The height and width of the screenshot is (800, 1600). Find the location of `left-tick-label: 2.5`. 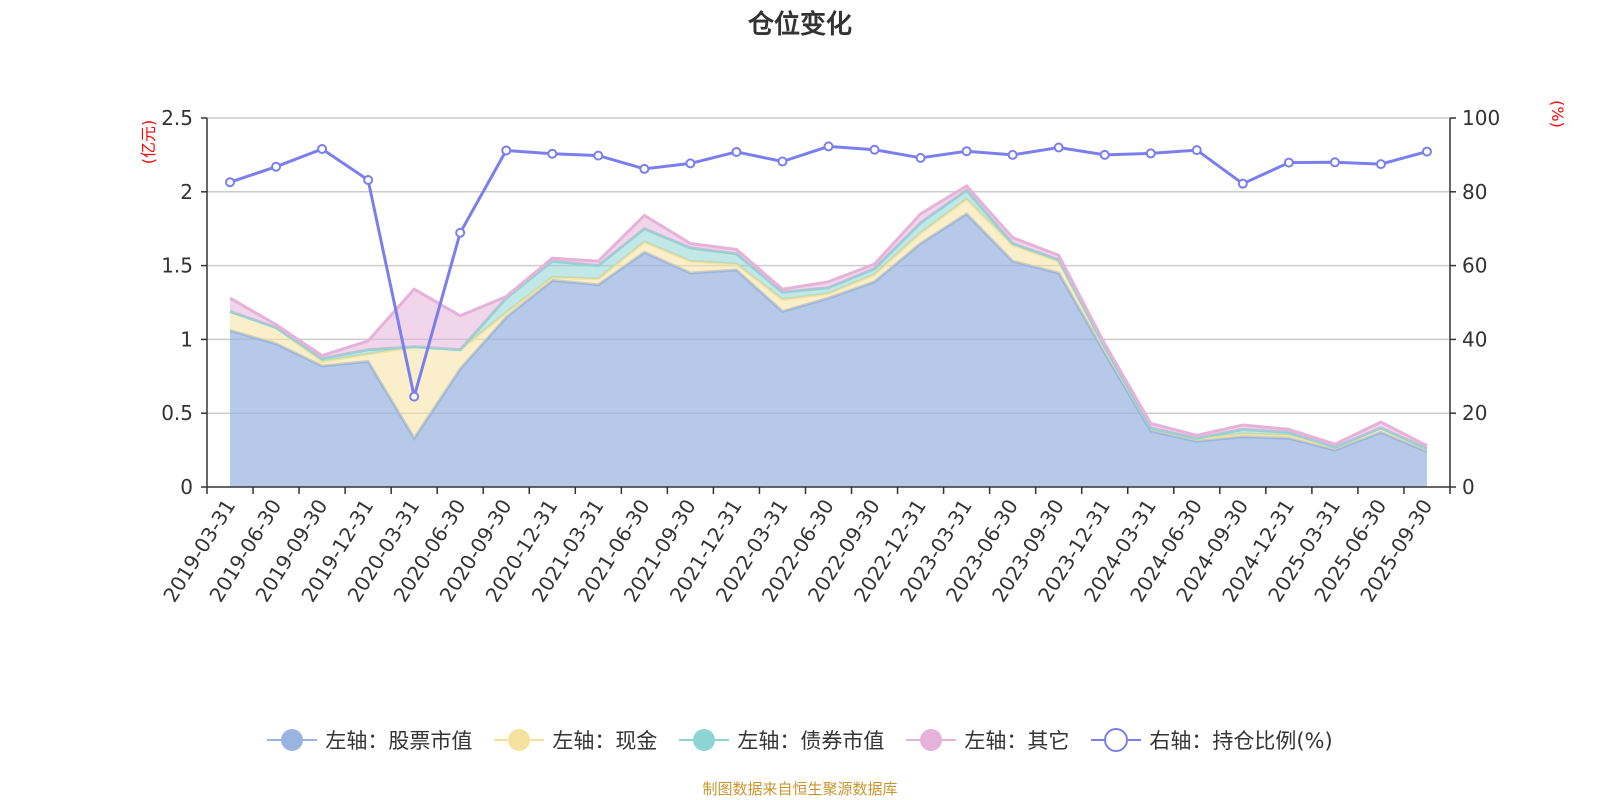

left-tick-label: 2.5 is located at coordinates (177, 118).